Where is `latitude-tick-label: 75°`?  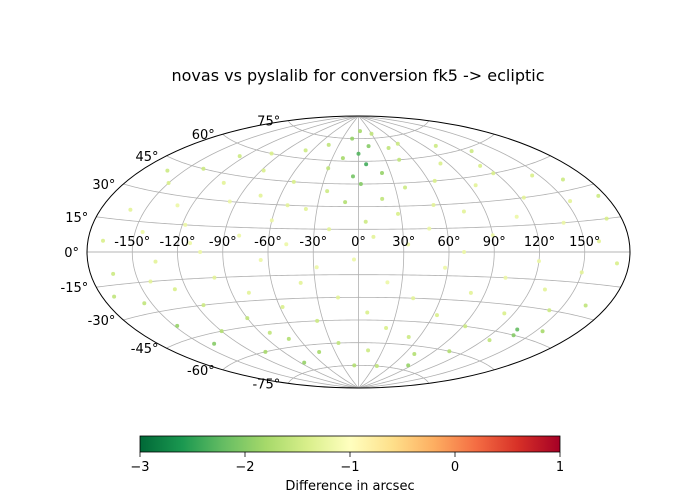 latitude-tick-label: 75° is located at coordinates (268, 122).